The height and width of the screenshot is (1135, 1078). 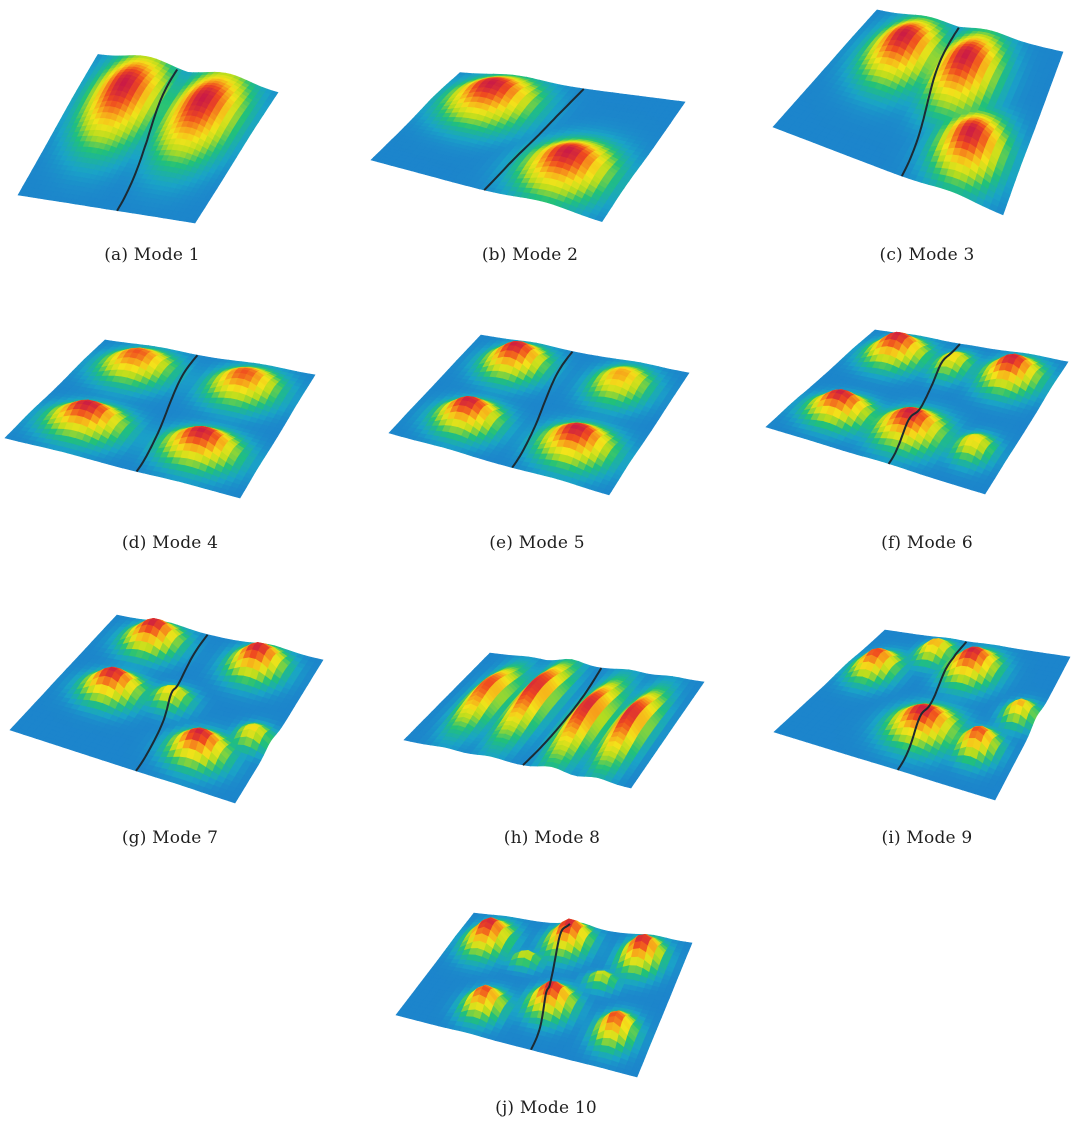 What do you see at coordinates (927, 543) in the screenshot?
I see `mode-6-caption: (f) Mode 6` at bounding box center [927, 543].